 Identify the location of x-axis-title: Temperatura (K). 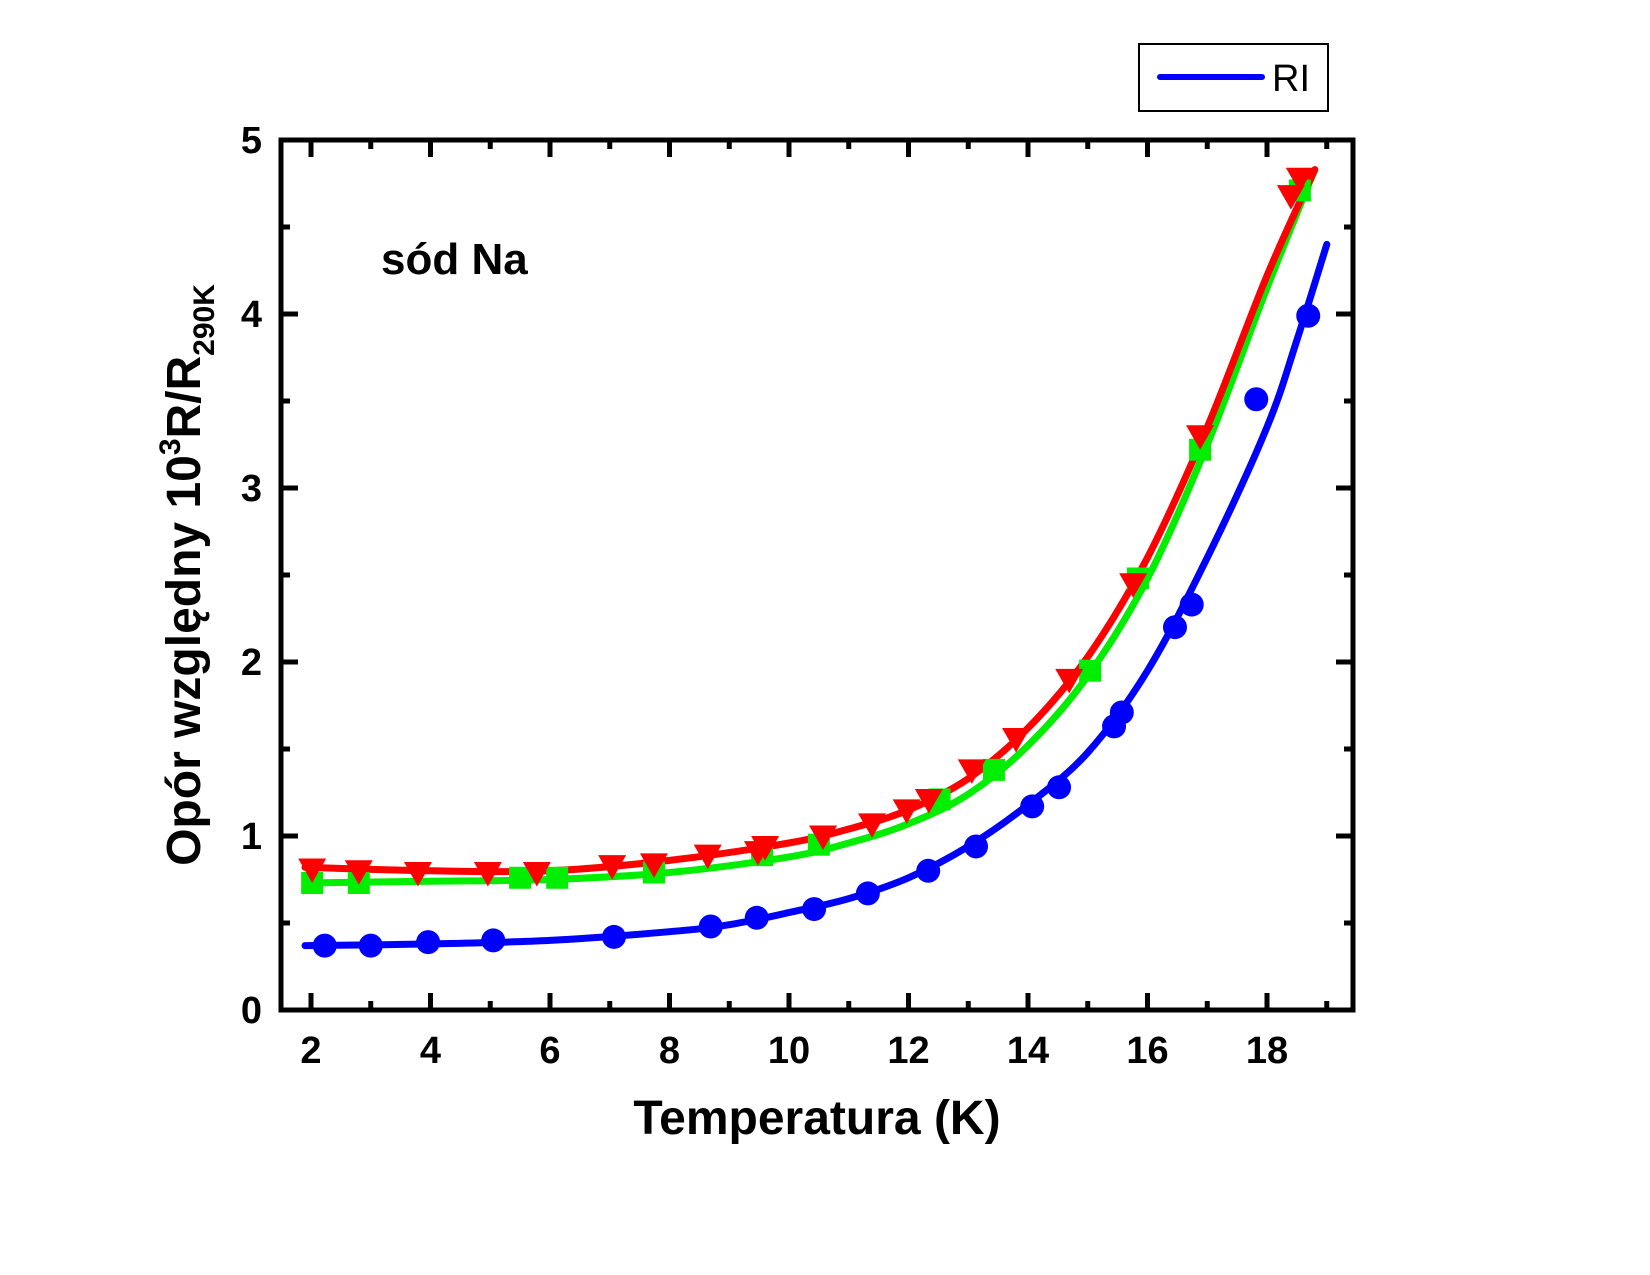
(816, 1118).